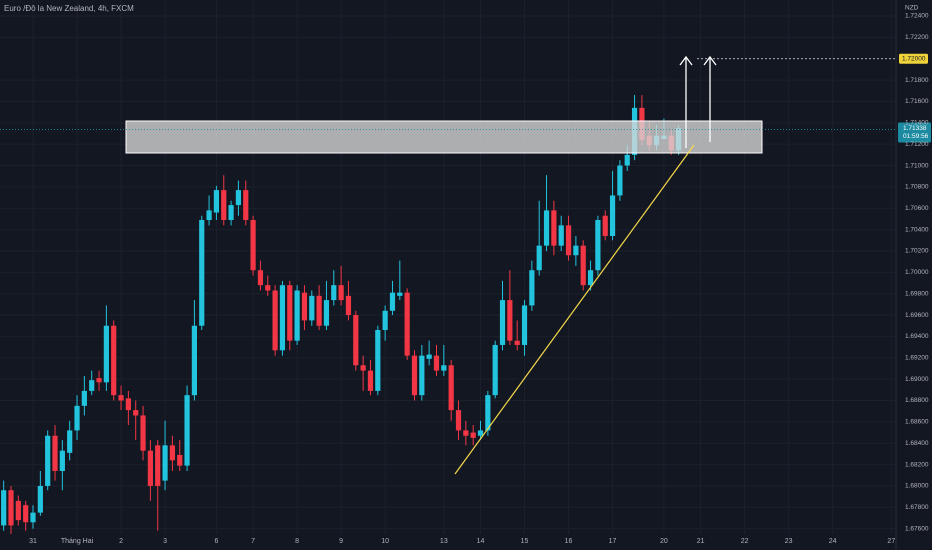  What do you see at coordinates (917, 208) in the screenshot?
I see `y-tick-label: 1.70600` at bounding box center [917, 208].